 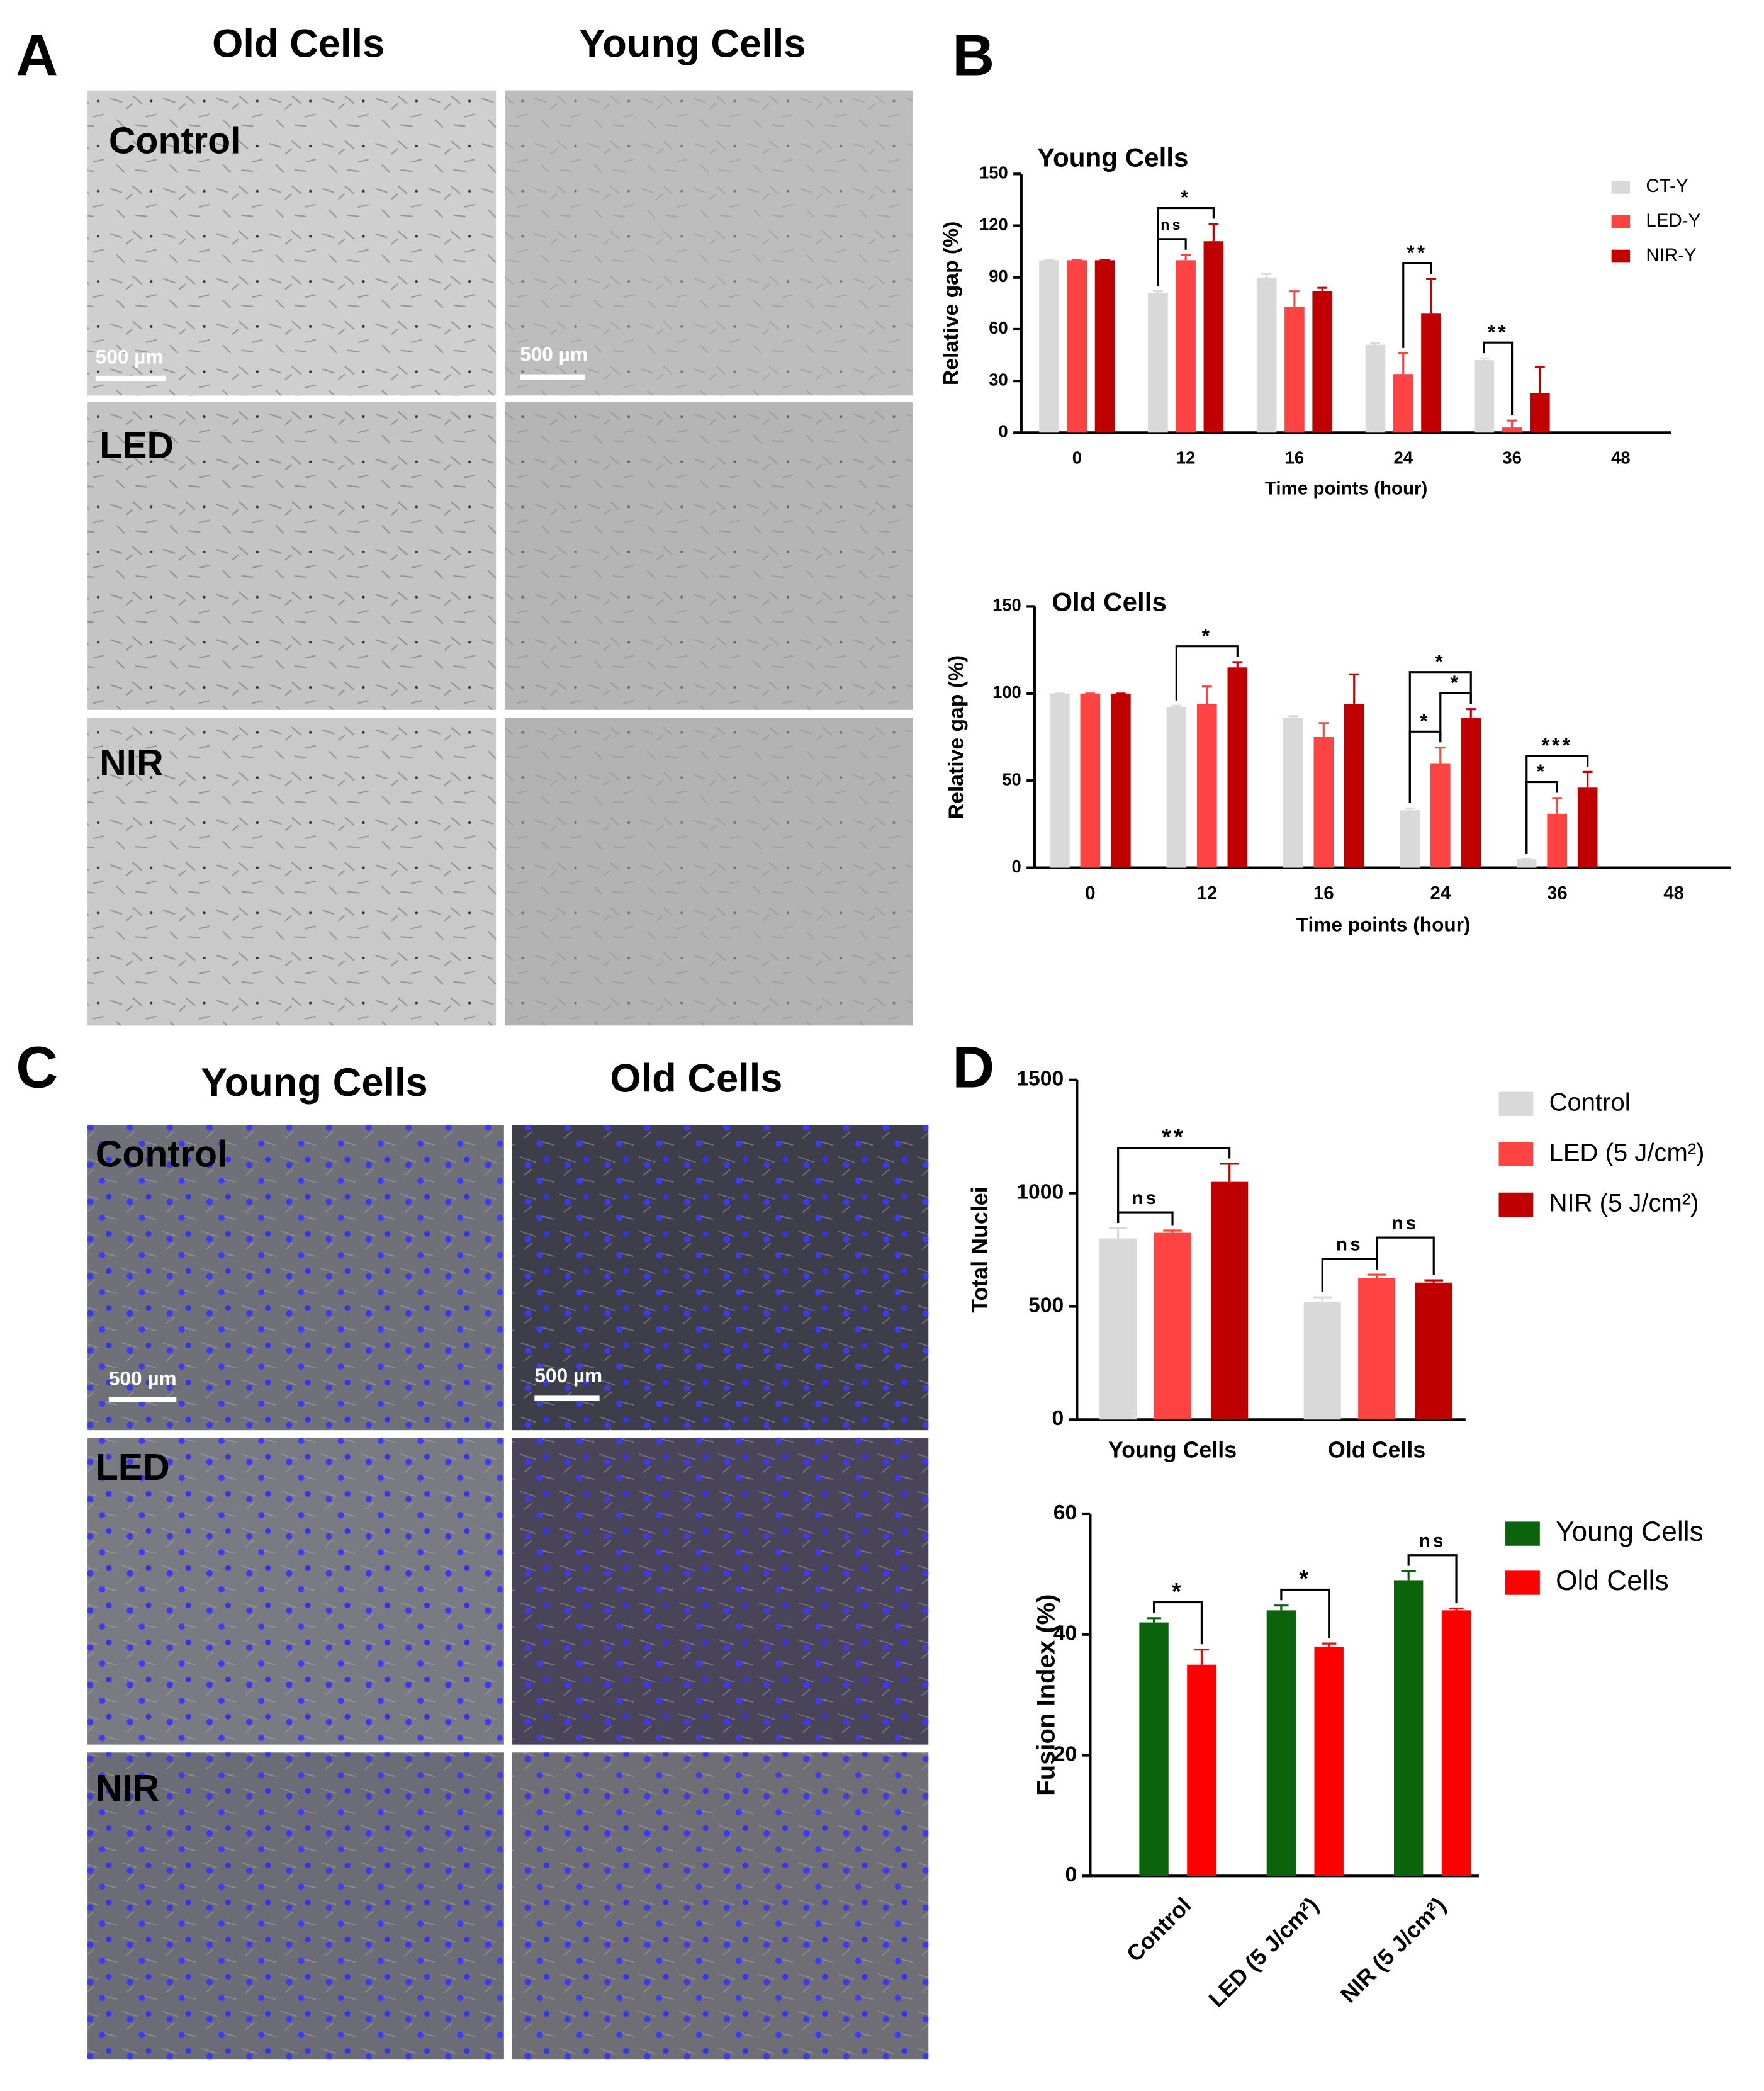 What do you see at coordinates (299, 44) in the screenshot?
I see `column-title: Old Cells` at bounding box center [299, 44].